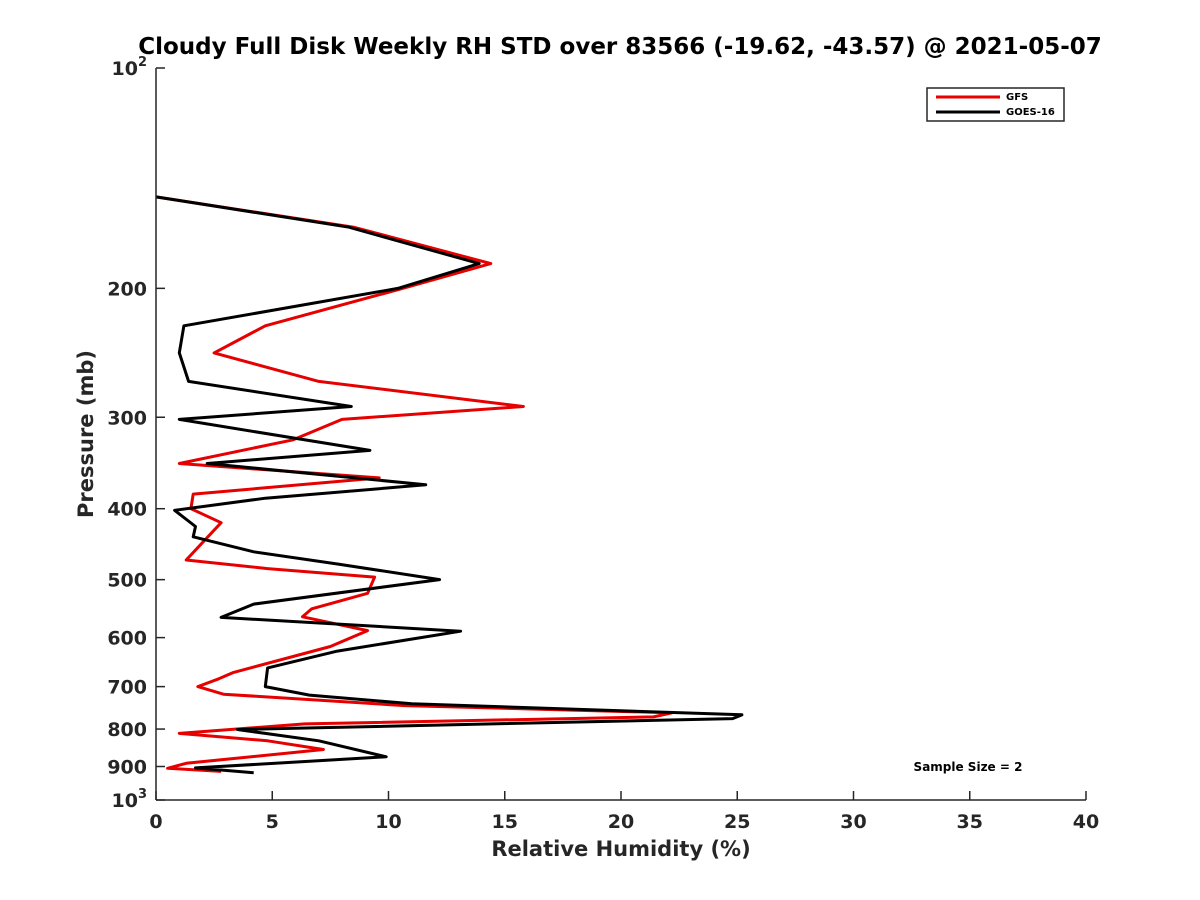 The image size is (1200, 900). I want to click on y-ticks: 10² 200 300 400 500 600 700 800 900 10³, so click(136, 433).